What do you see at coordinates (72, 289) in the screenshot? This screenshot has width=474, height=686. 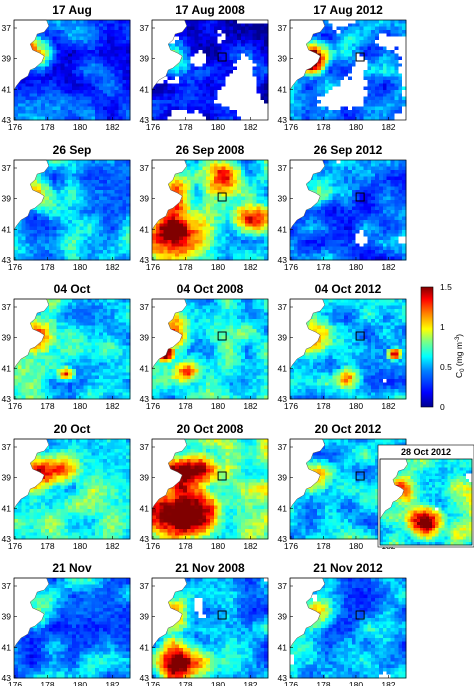 I see `panel-04-oct-title: 04 Oct` at bounding box center [72, 289].